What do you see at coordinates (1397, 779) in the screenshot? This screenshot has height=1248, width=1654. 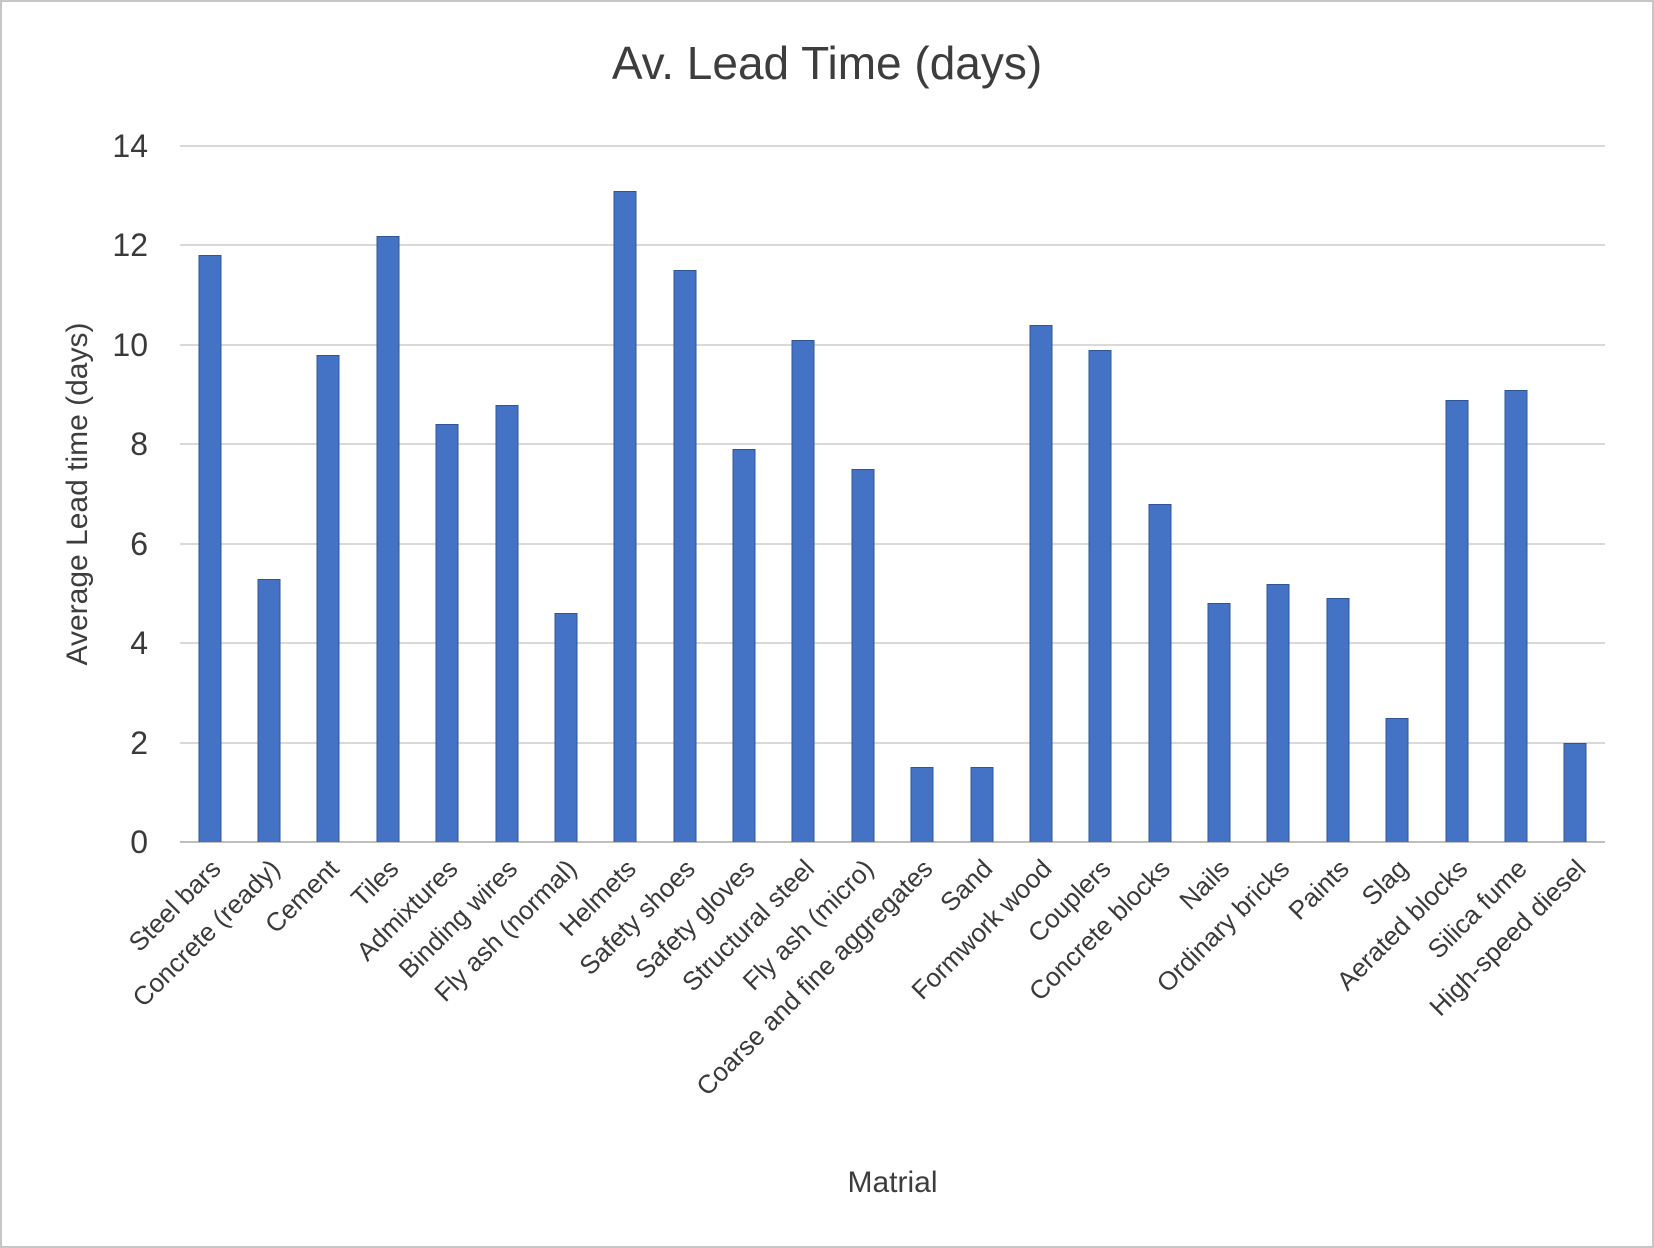 I see `bar-slag` at bounding box center [1397, 779].